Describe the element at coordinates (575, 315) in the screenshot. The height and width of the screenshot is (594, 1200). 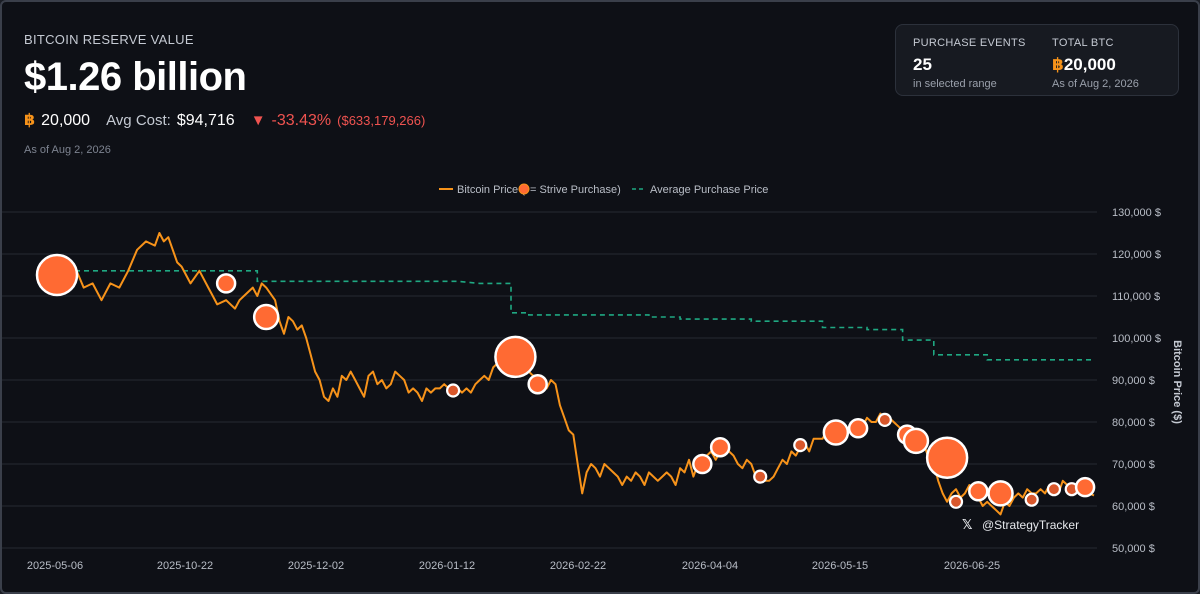
I see `average-purchase-price-line` at that location.